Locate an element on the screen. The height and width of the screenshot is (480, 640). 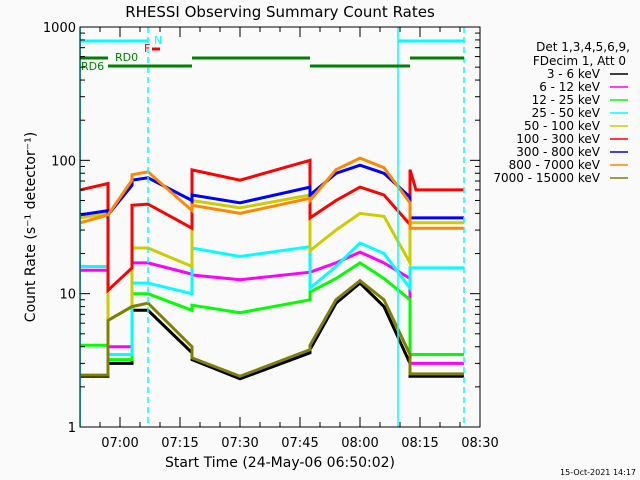
night-label: N is located at coordinates (158, 40).